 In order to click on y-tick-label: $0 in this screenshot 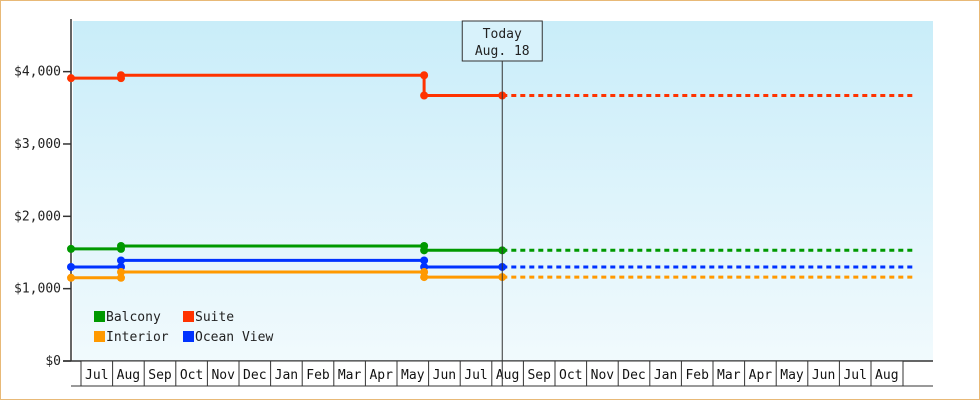, I will do `click(53, 361)`.